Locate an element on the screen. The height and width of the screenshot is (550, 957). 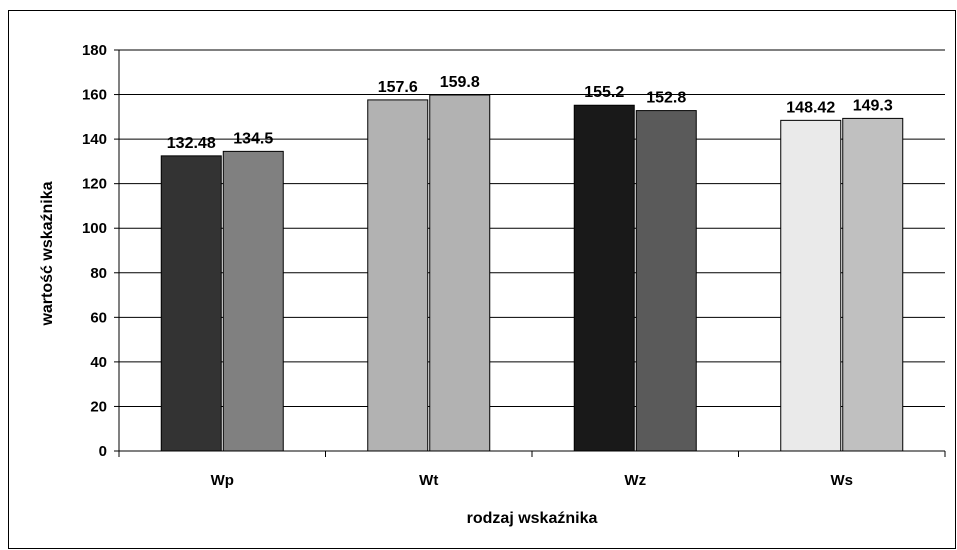
y-tick-label: 0 is located at coordinates (103, 451).